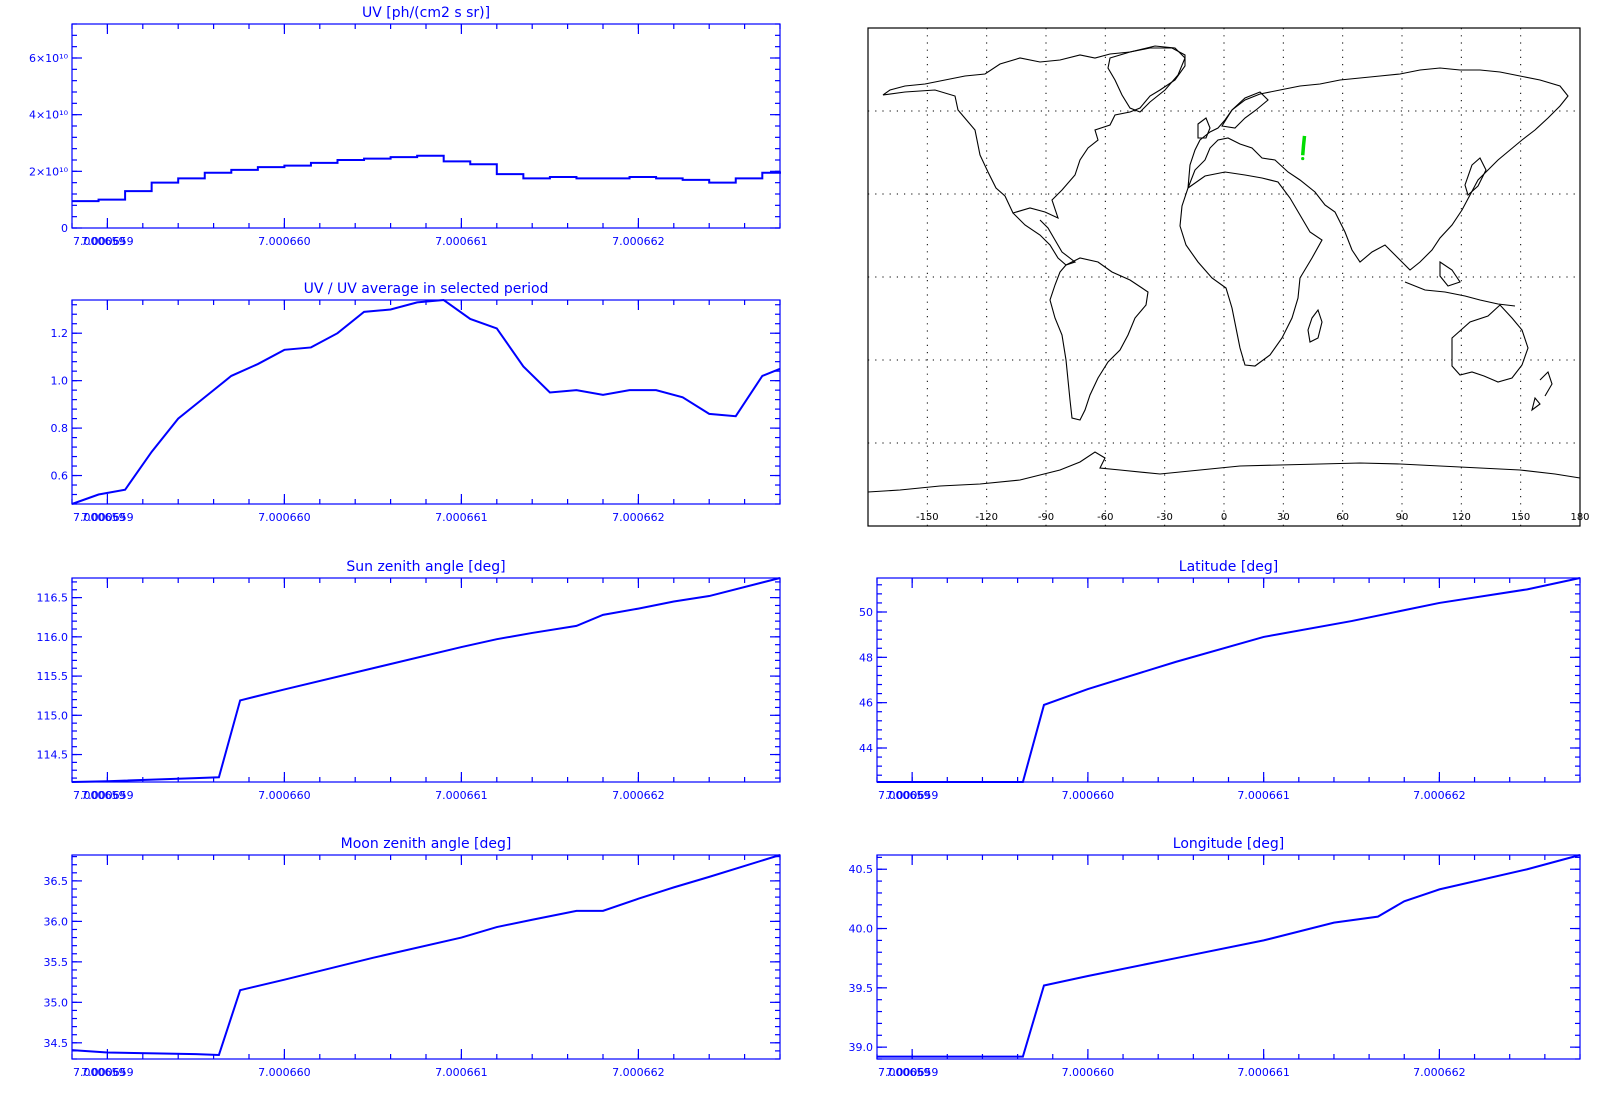 Image resolution: width=1600 pixels, height=1100 pixels. Describe the element at coordinates (1044, 239) in the screenshot. I see `coast-central-america` at that location.